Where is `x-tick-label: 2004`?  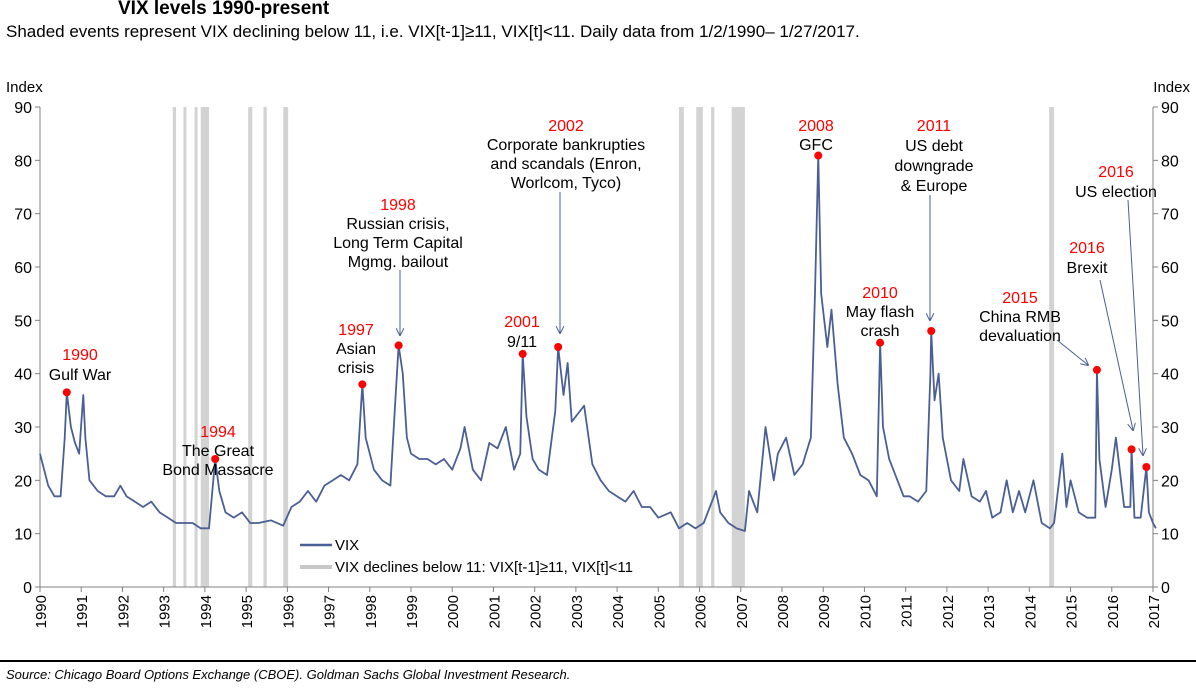
x-tick-label: 2004 is located at coordinates (618, 611).